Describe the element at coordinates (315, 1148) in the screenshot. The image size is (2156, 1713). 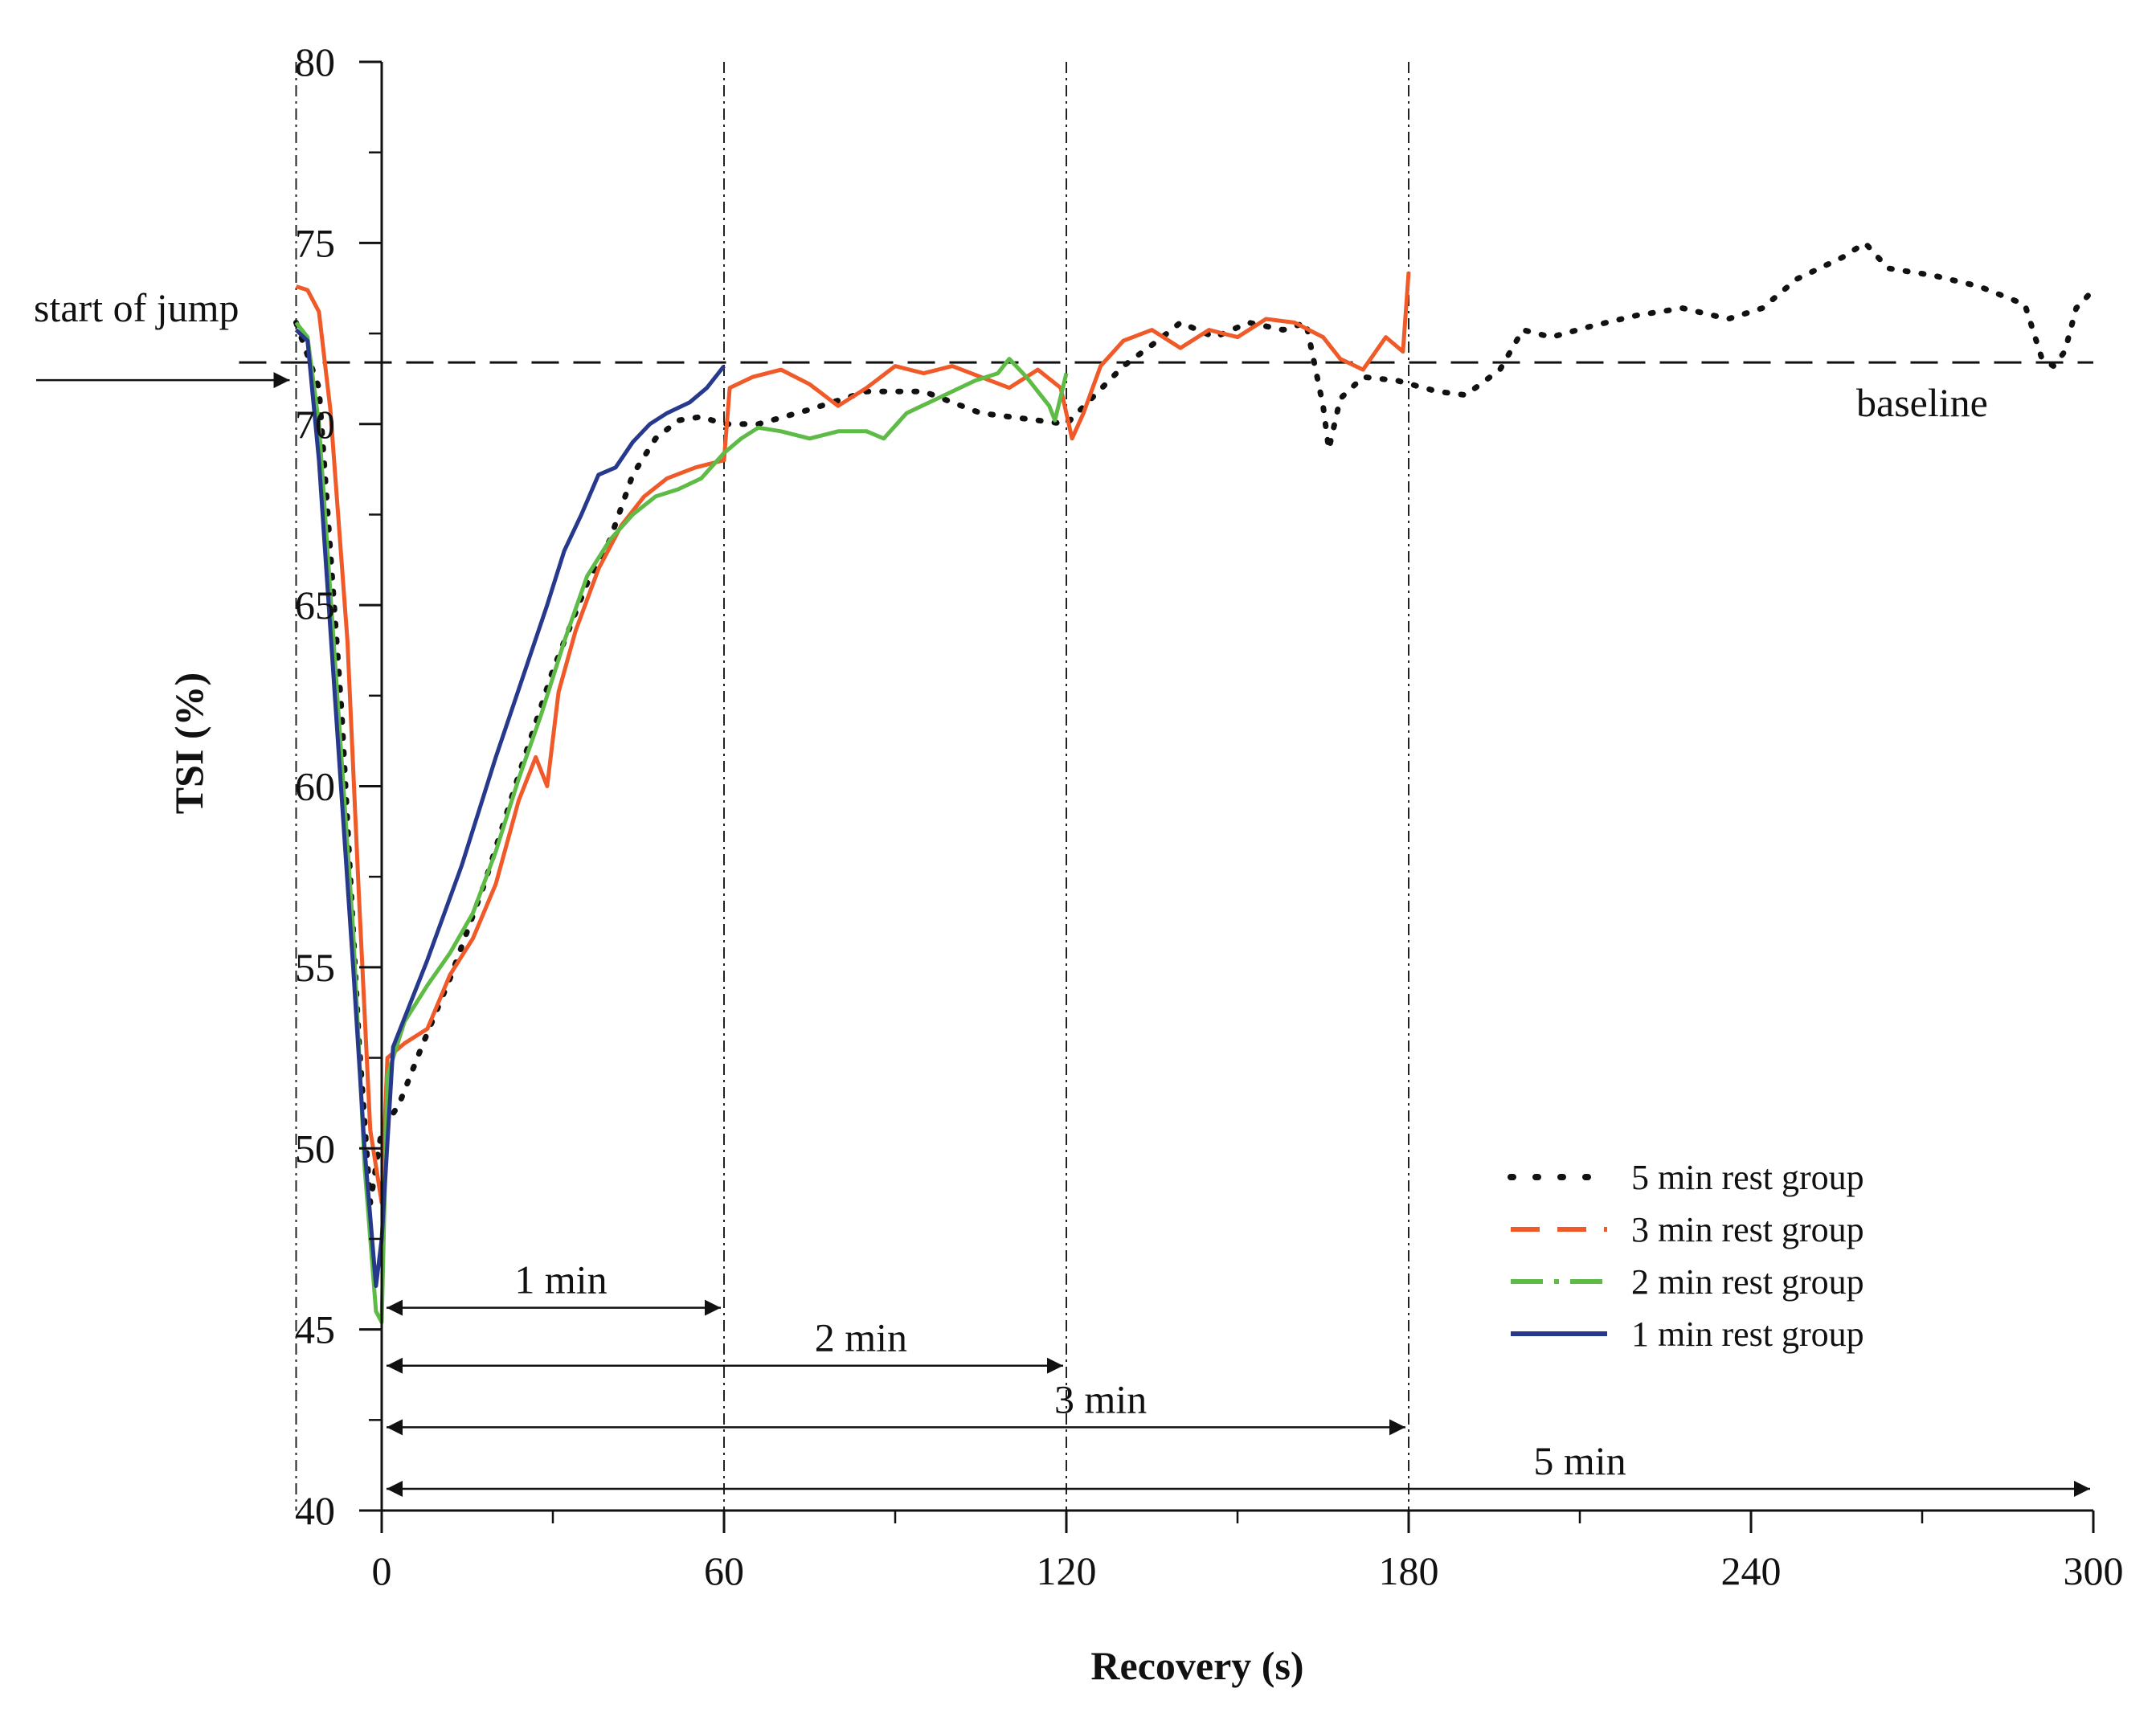
I see `y-tick-label-2: 50` at that location.